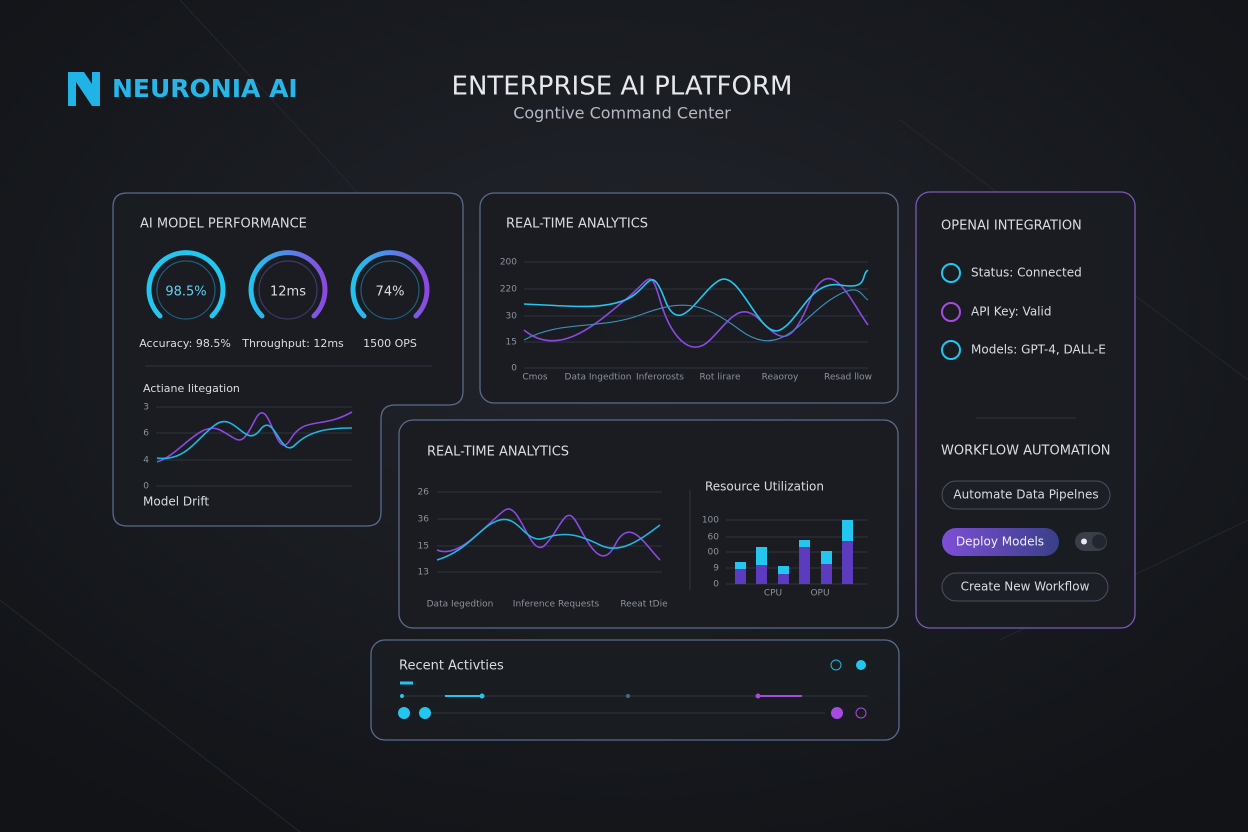 This screenshot has width=1248, height=832. I want to click on subchart-title: Actiane Iitegation, so click(191, 388).